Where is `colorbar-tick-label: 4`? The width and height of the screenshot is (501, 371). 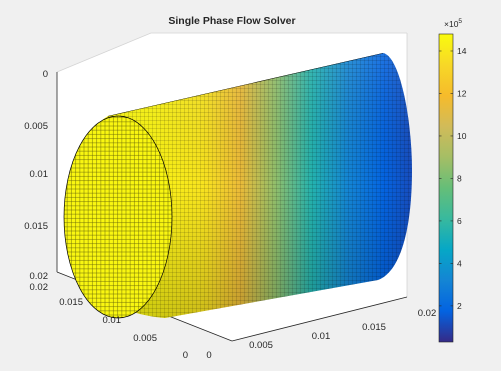
colorbar-tick-label: 4 is located at coordinates (459, 263).